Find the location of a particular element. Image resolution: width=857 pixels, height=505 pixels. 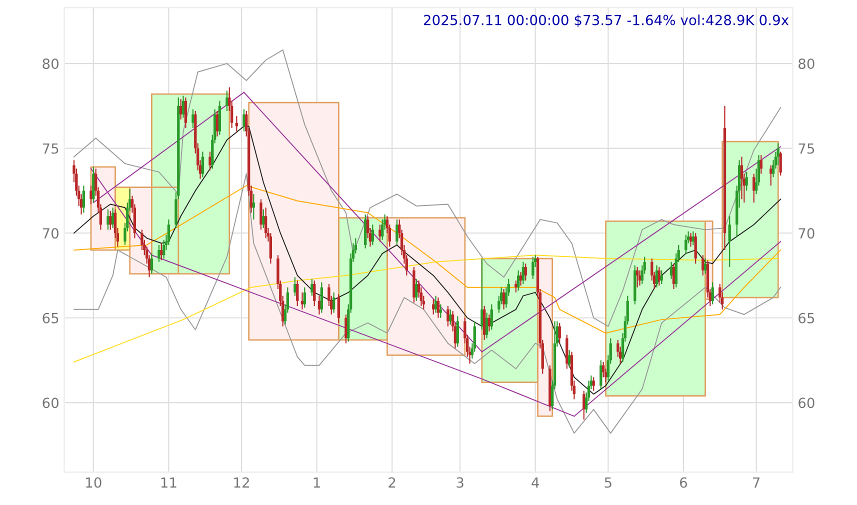

y-tick-label: 65 is located at coordinates (50, 318).